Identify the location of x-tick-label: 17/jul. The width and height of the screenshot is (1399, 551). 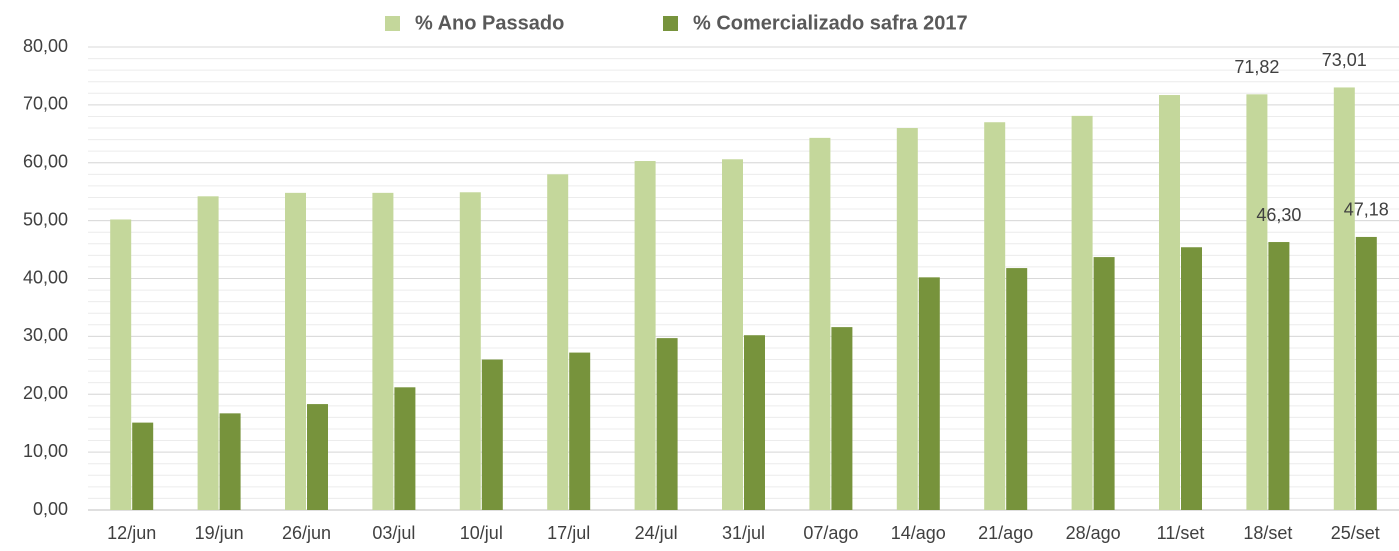
(568, 533).